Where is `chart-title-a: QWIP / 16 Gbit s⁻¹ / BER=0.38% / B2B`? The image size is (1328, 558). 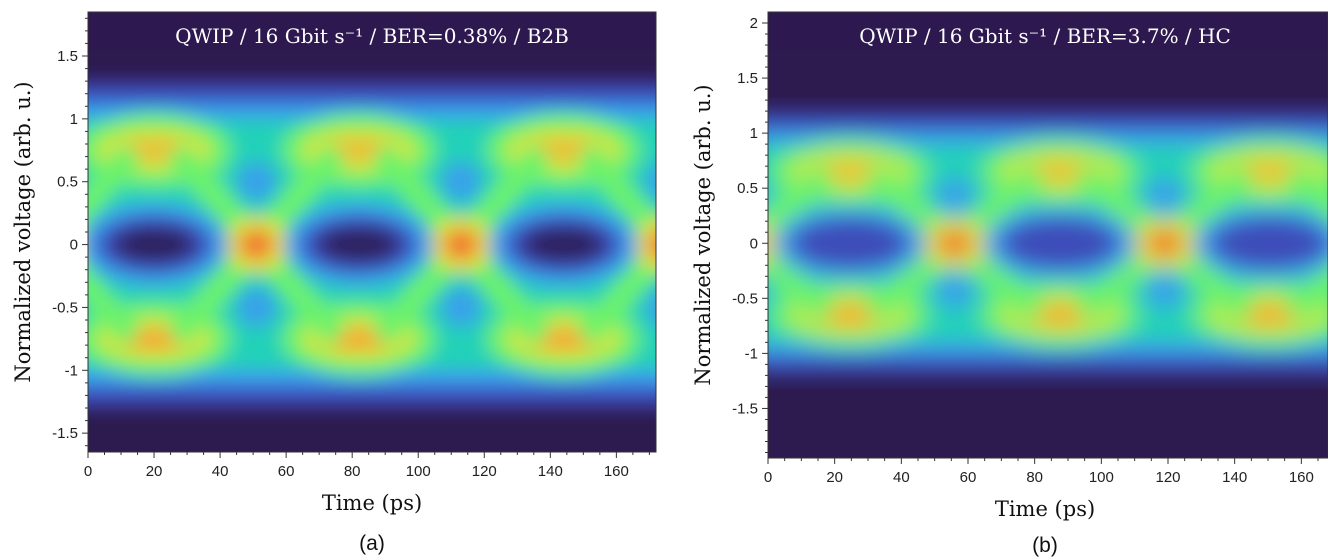
chart-title-a: QWIP / 16 Gbit s⁻¹ / BER=0.38% / B2B is located at coordinates (372, 36).